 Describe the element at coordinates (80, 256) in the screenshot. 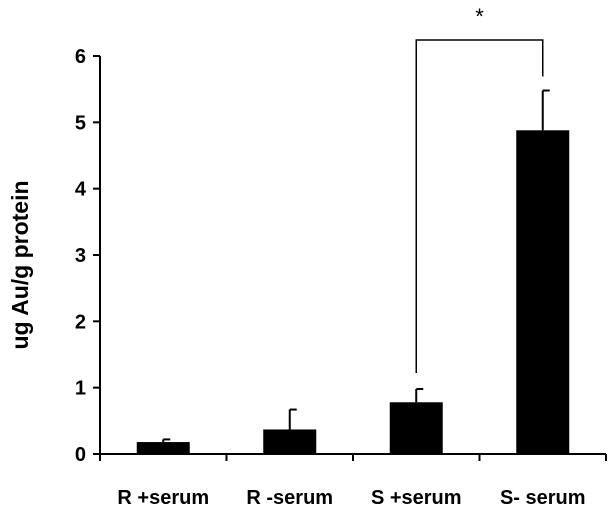

I see `y-tick-label-3: 3` at that location.